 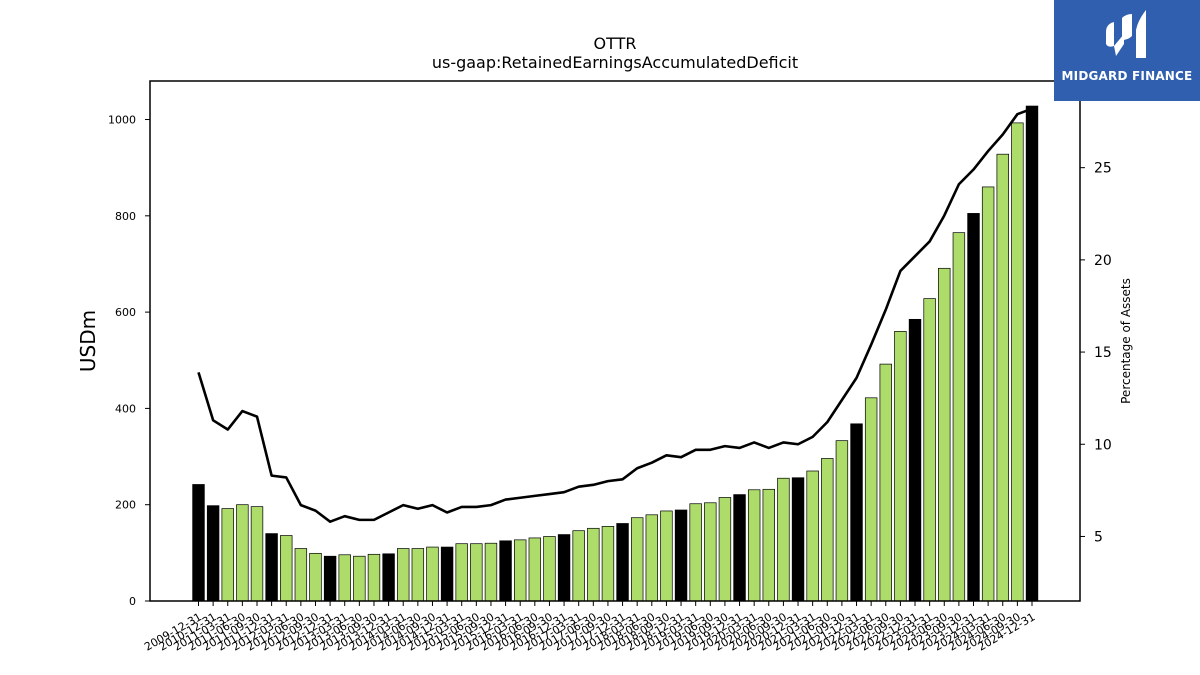 I want to click on right-y-axis: 5 10 15 20 25, so click(x=1096, y=353).